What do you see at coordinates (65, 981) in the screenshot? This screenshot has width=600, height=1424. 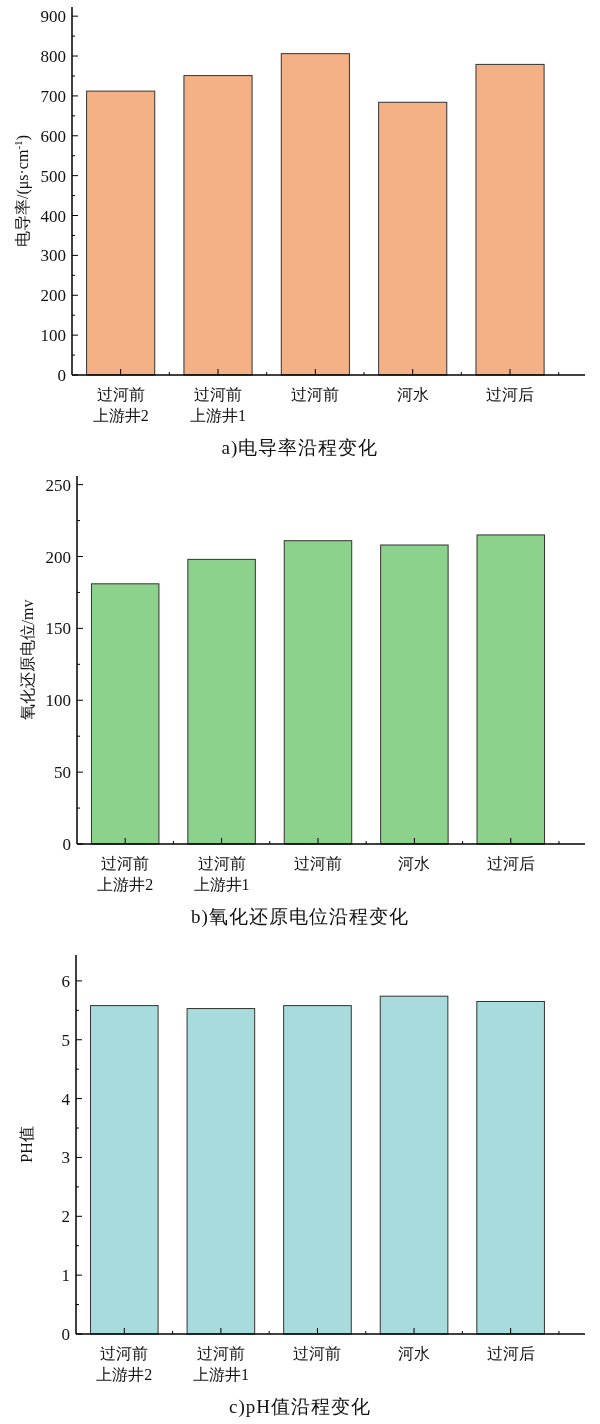 I see `y-tick-label: 6` at bounding box center [65, 981].